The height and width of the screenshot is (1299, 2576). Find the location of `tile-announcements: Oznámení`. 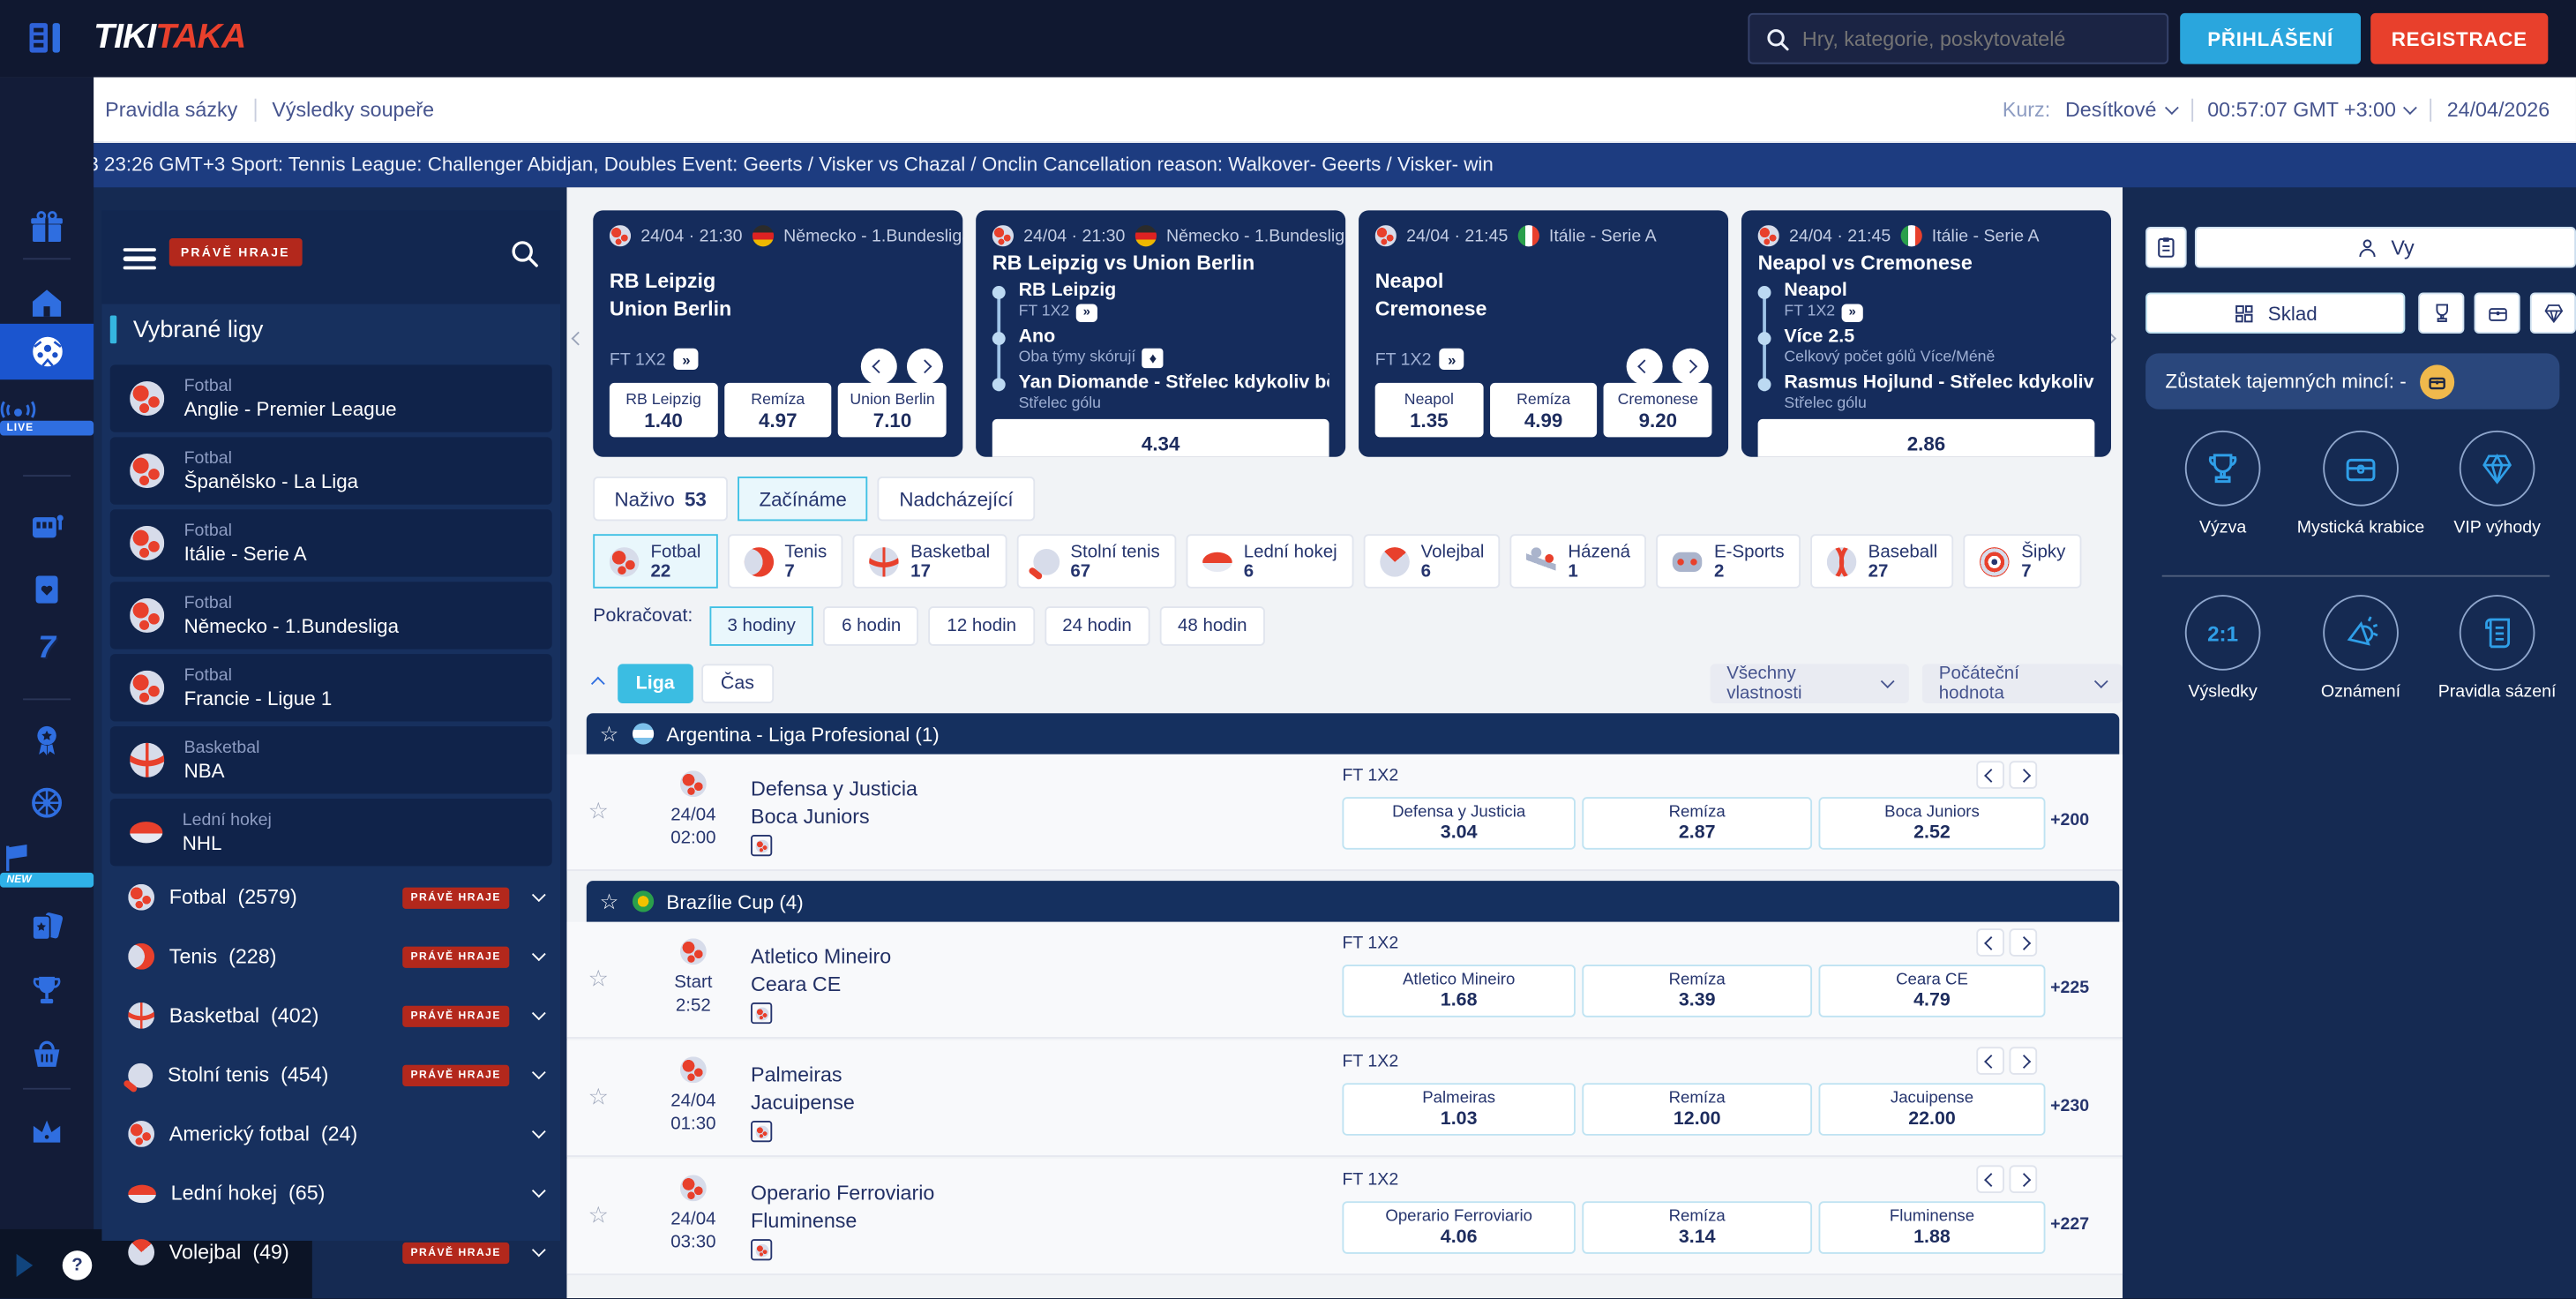

tile-announcements: Oznámení is located at coordinates (2361, 648).